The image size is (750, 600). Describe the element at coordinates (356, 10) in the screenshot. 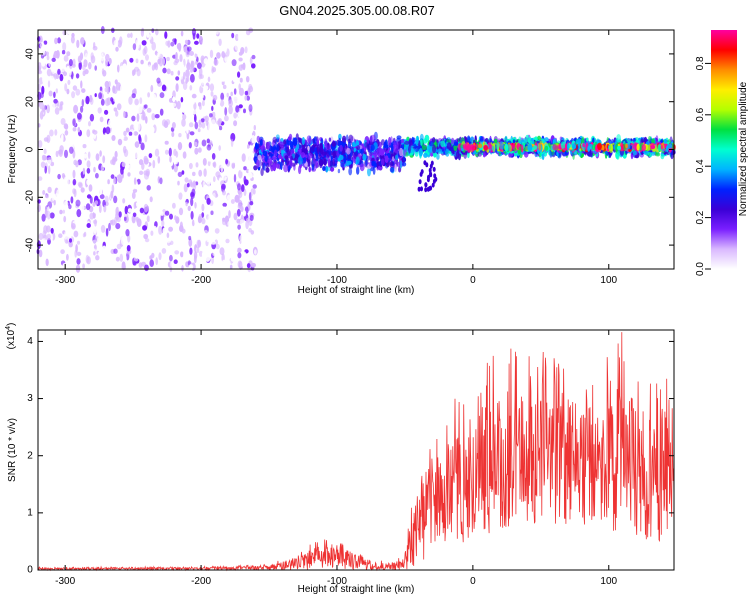

I see `figure-title: GN04.2025.305.00.08.R07` at that location.